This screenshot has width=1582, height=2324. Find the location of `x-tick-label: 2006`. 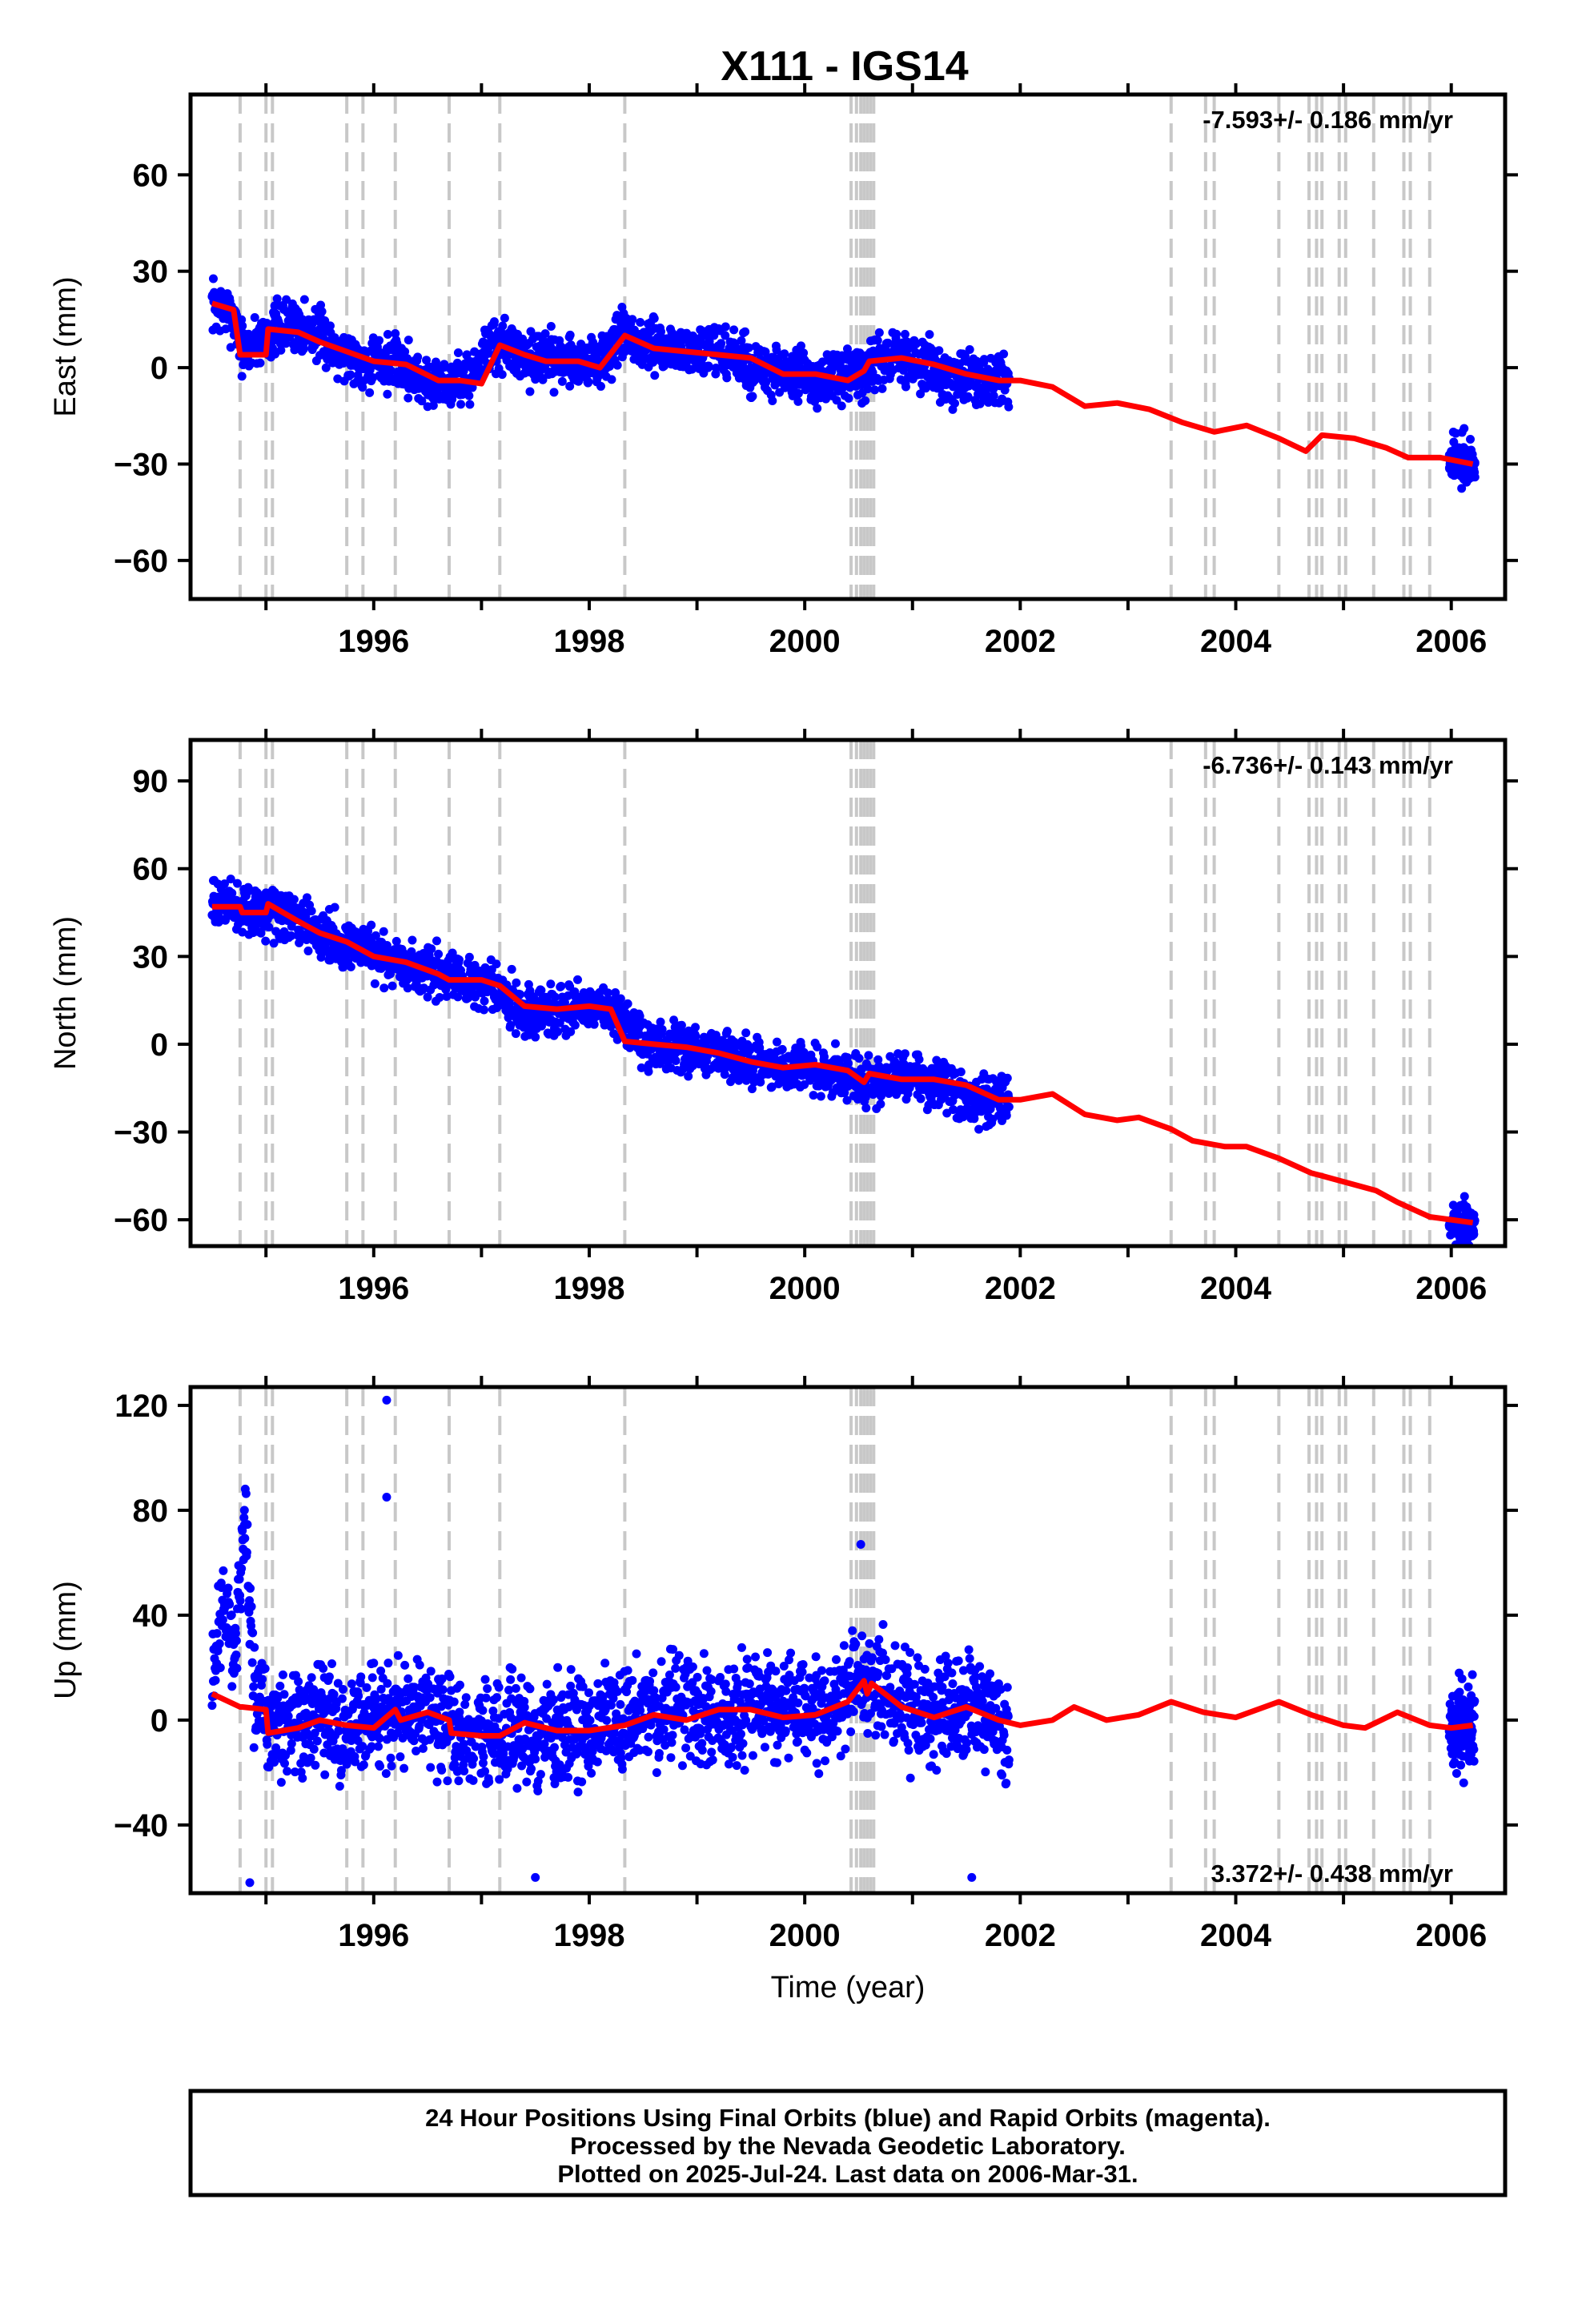

x-tick-label: 2006 is located at coordinates (1451, 641).